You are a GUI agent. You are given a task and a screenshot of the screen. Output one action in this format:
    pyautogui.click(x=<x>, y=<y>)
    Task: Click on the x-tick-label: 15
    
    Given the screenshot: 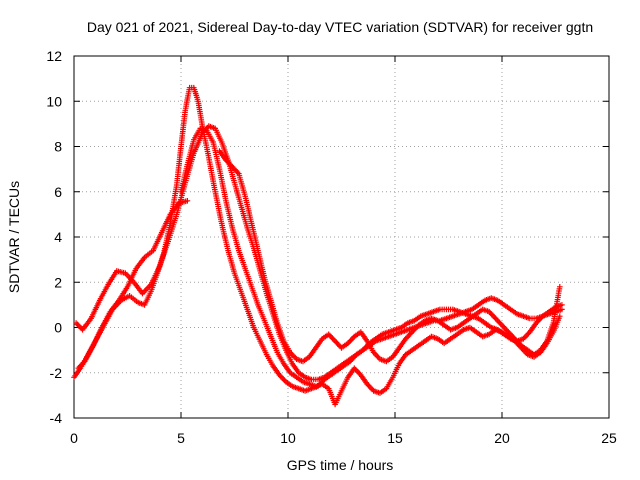 What is the action you would take?
    pyautogui.click(x=395, y=438)
    